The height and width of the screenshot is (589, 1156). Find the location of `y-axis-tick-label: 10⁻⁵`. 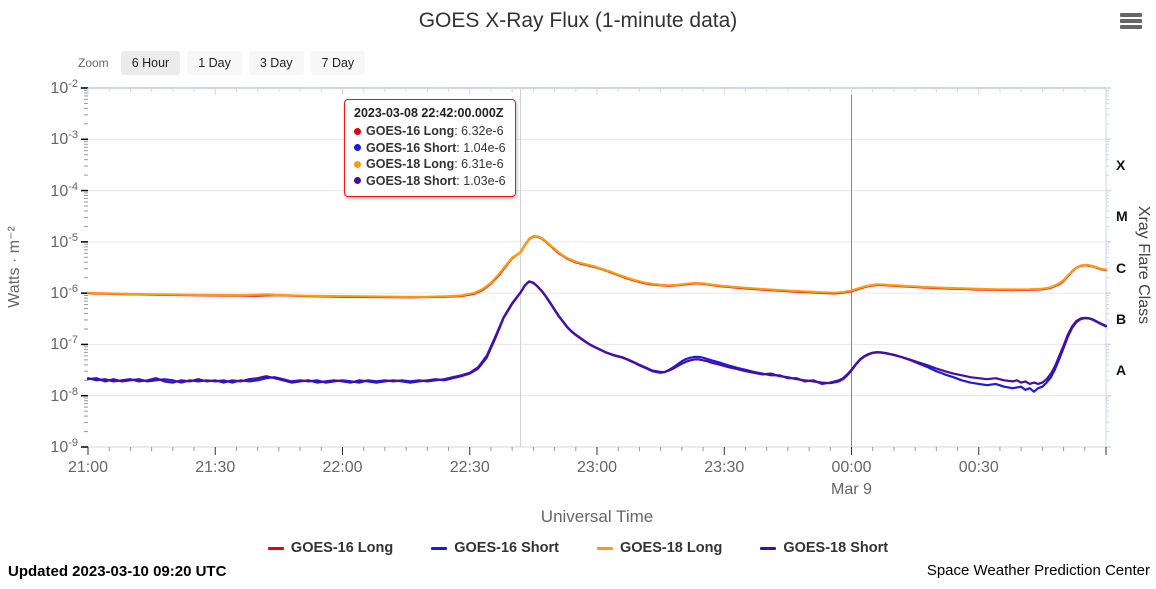

y-axis-tick-label: 10⁻⁵ is located at coordinates (64, 241).